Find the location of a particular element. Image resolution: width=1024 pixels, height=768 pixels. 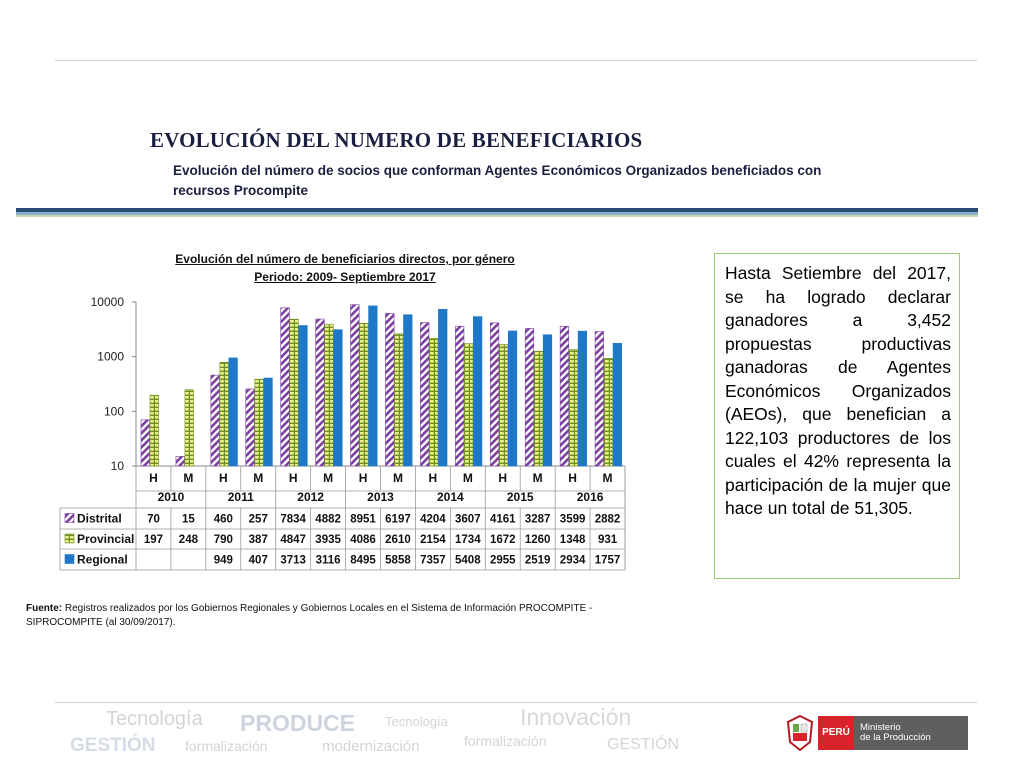

data-label: 3116 is located at coordinates (328, 561).